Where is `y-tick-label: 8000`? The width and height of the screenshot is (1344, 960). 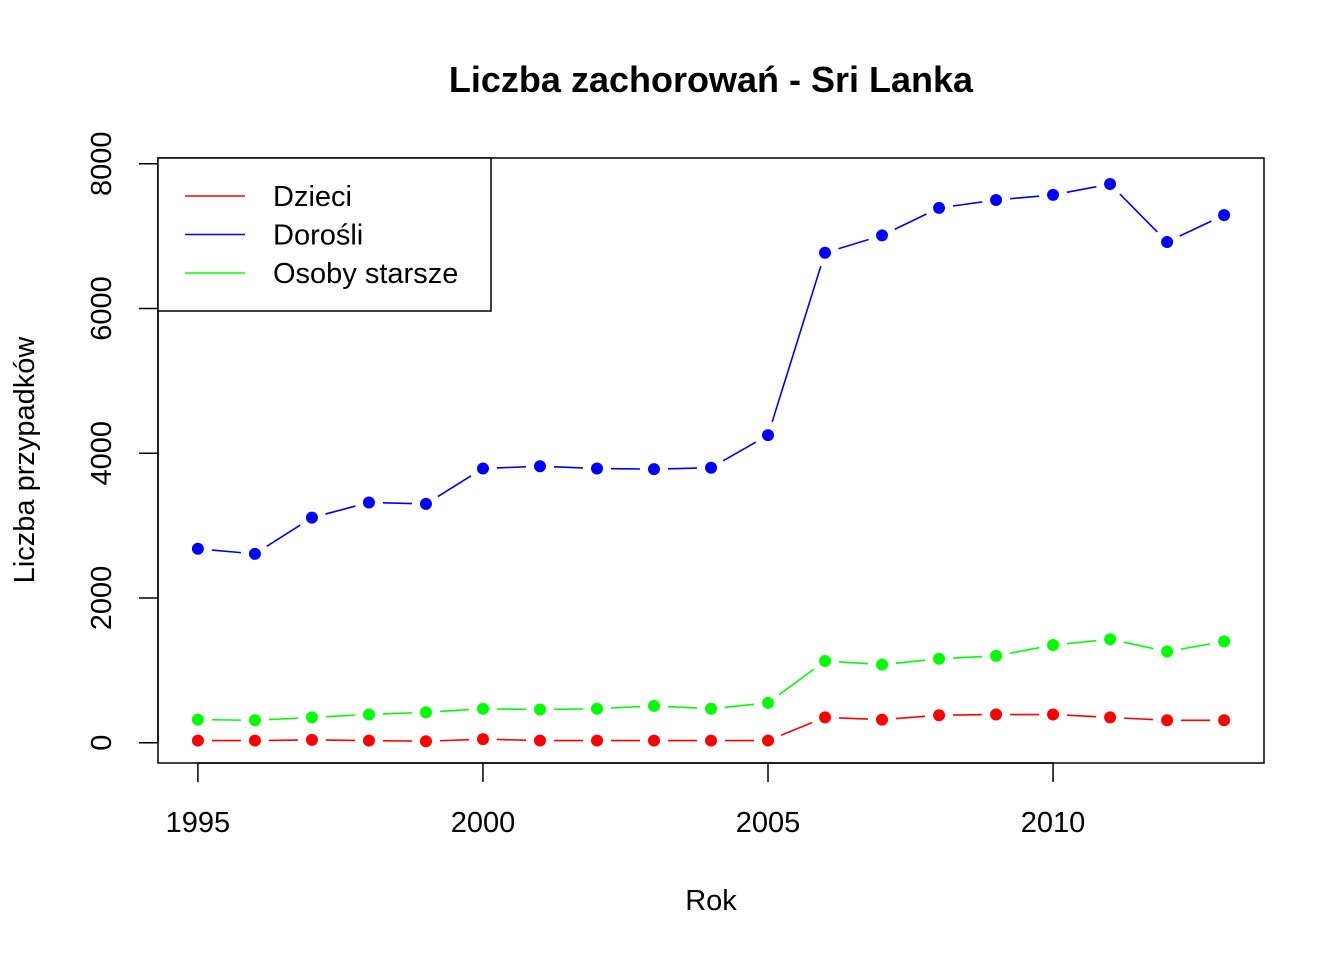 y-tick-label: 8000 is located at coordinates (102, 164).